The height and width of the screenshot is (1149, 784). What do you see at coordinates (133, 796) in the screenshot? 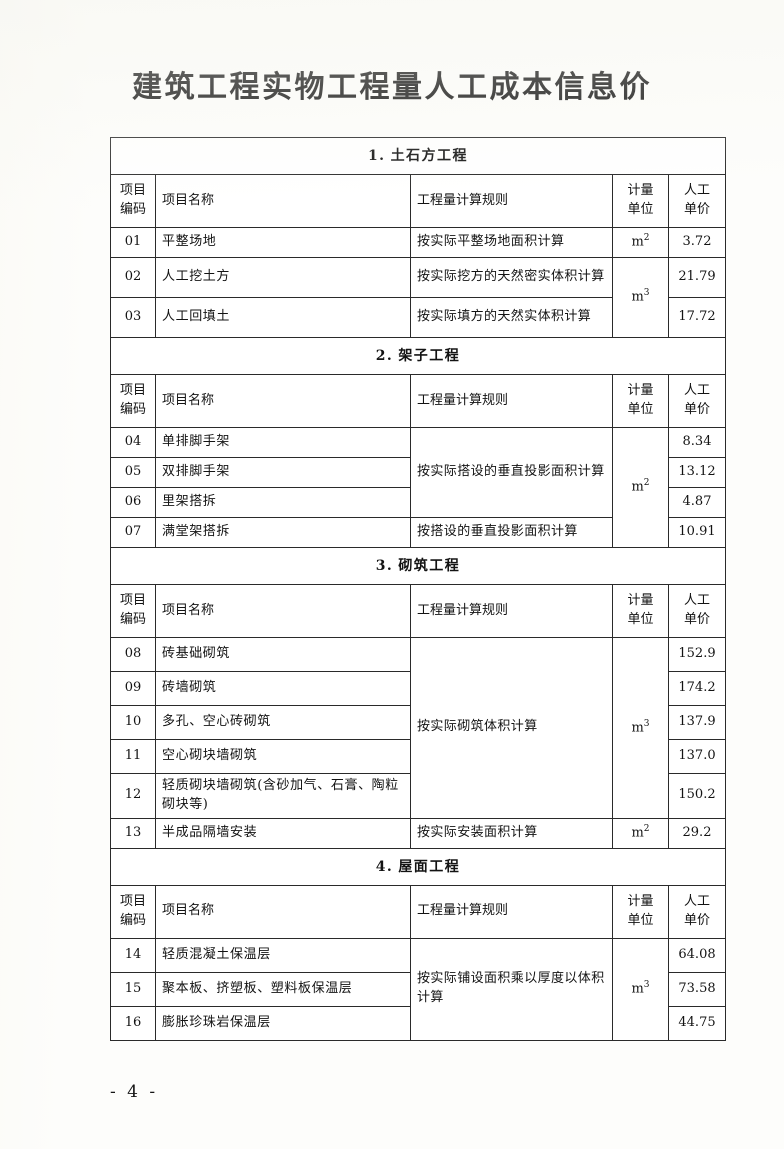
I see `item-code: 12` at bounding box center [133, 796].